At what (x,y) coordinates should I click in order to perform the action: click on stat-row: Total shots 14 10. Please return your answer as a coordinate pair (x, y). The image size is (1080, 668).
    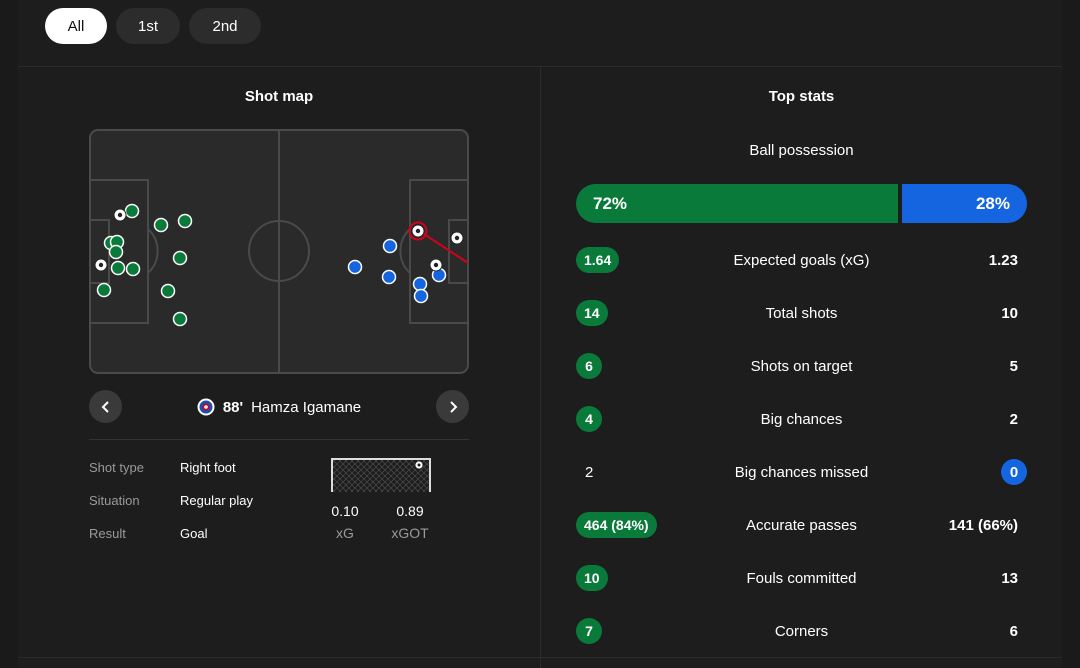
    Looking at the image, I should click on (801, 313).